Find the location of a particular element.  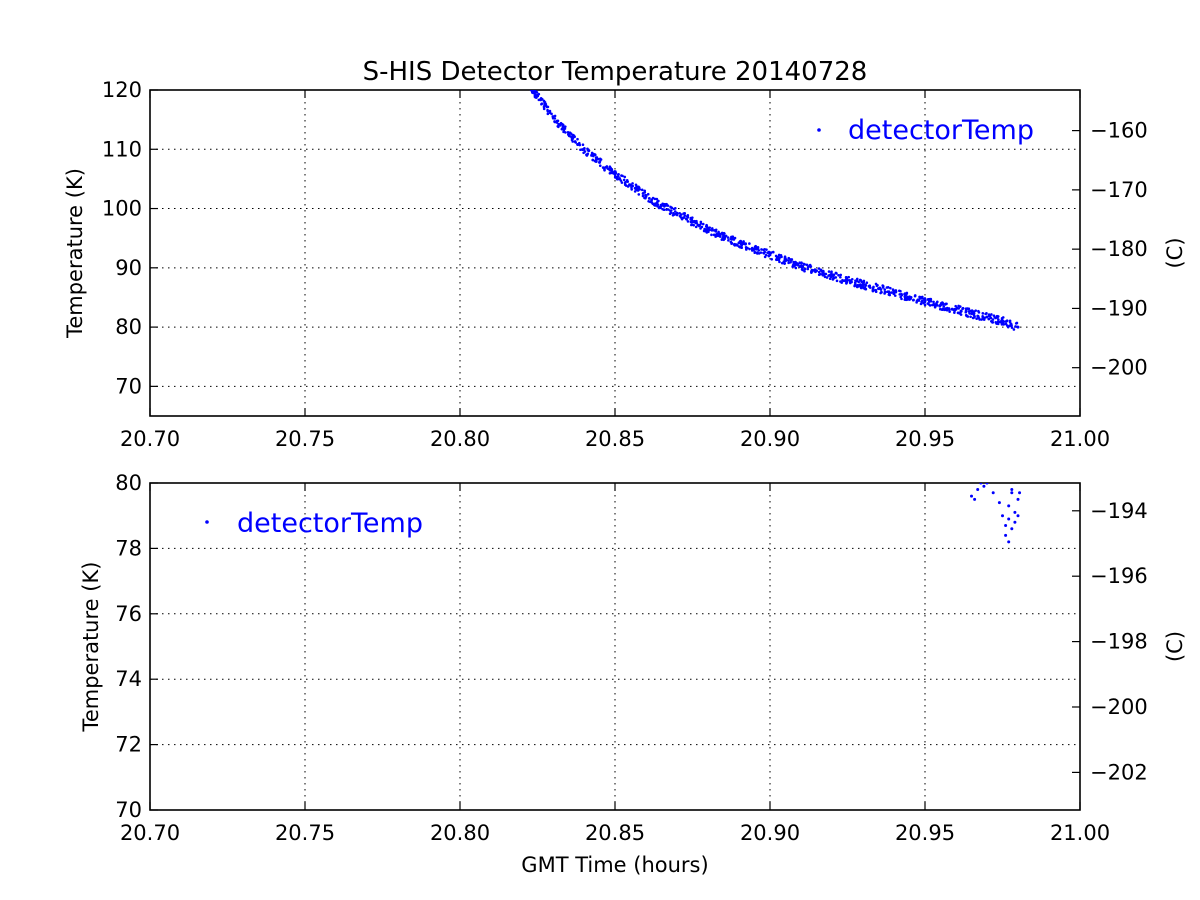

y-tick-label: 72 is located at coordinates (128, 745).